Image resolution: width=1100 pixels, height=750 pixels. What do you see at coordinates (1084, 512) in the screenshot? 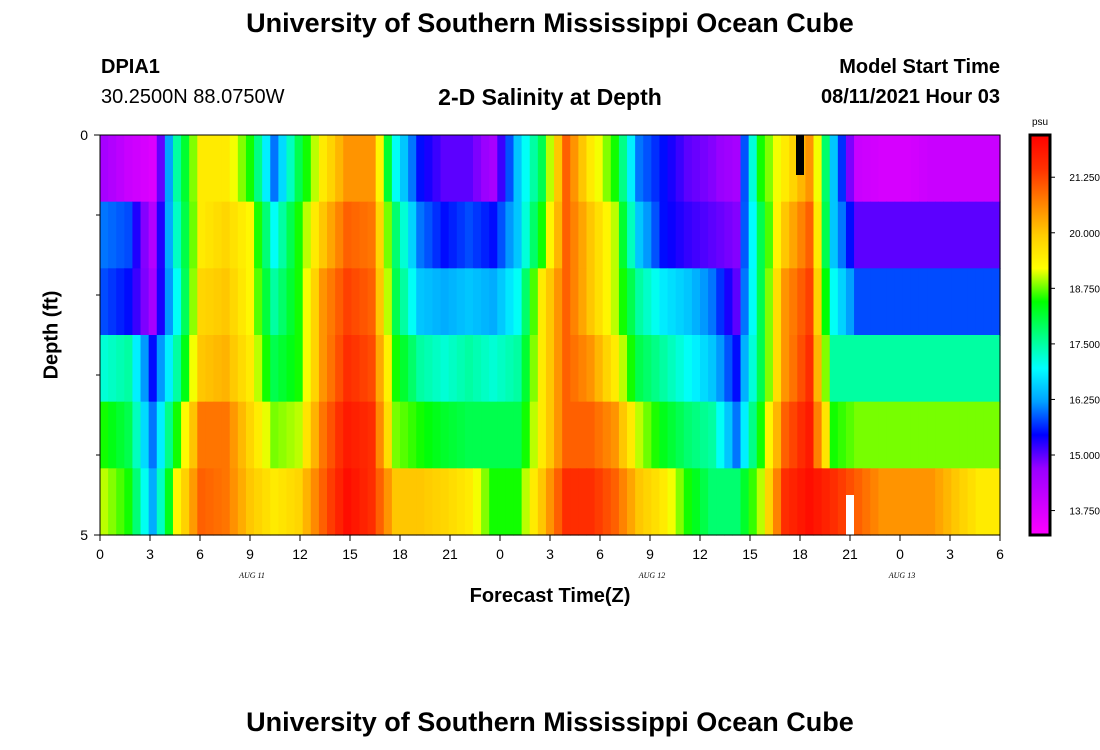
I see `colorbar-tick-label: 13.750` at bounding box center [1084, 512].